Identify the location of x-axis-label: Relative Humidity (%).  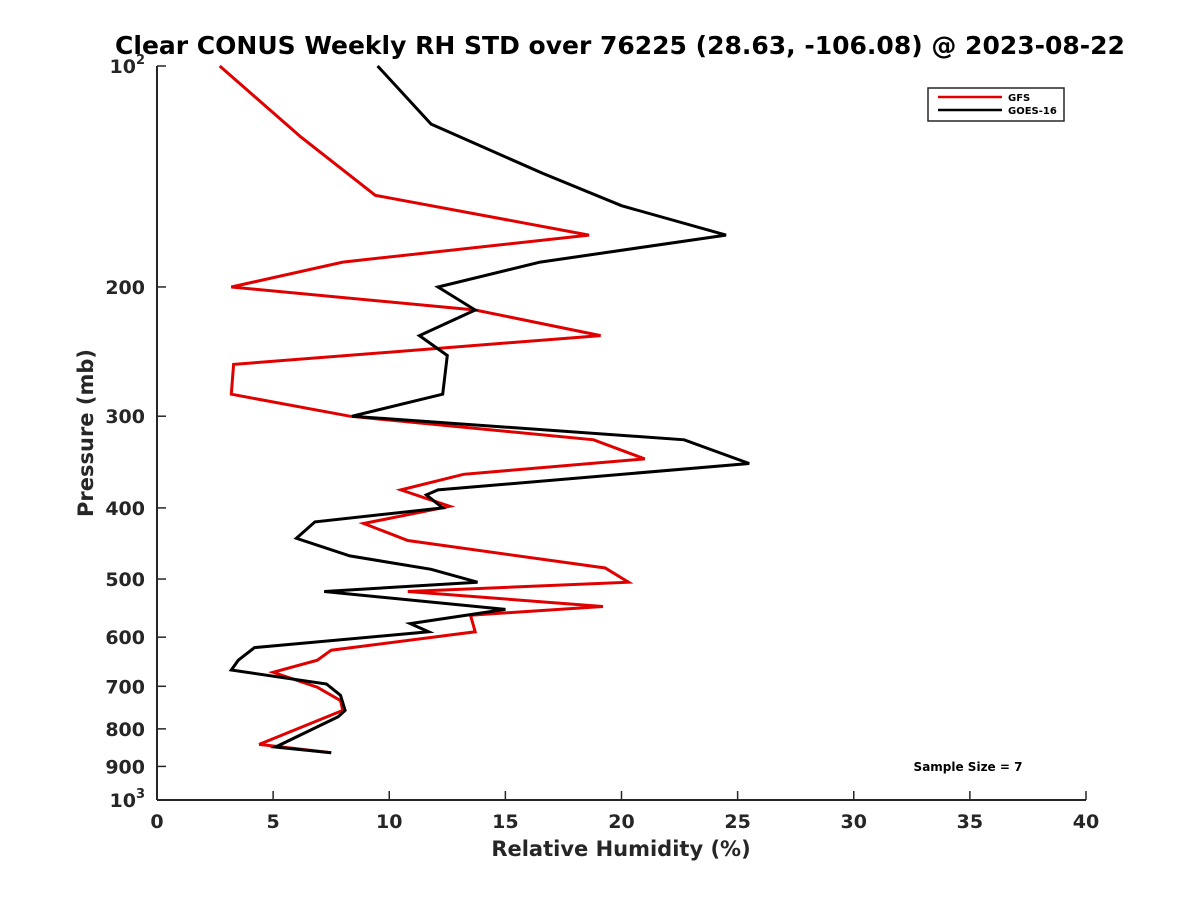
(620, 849).